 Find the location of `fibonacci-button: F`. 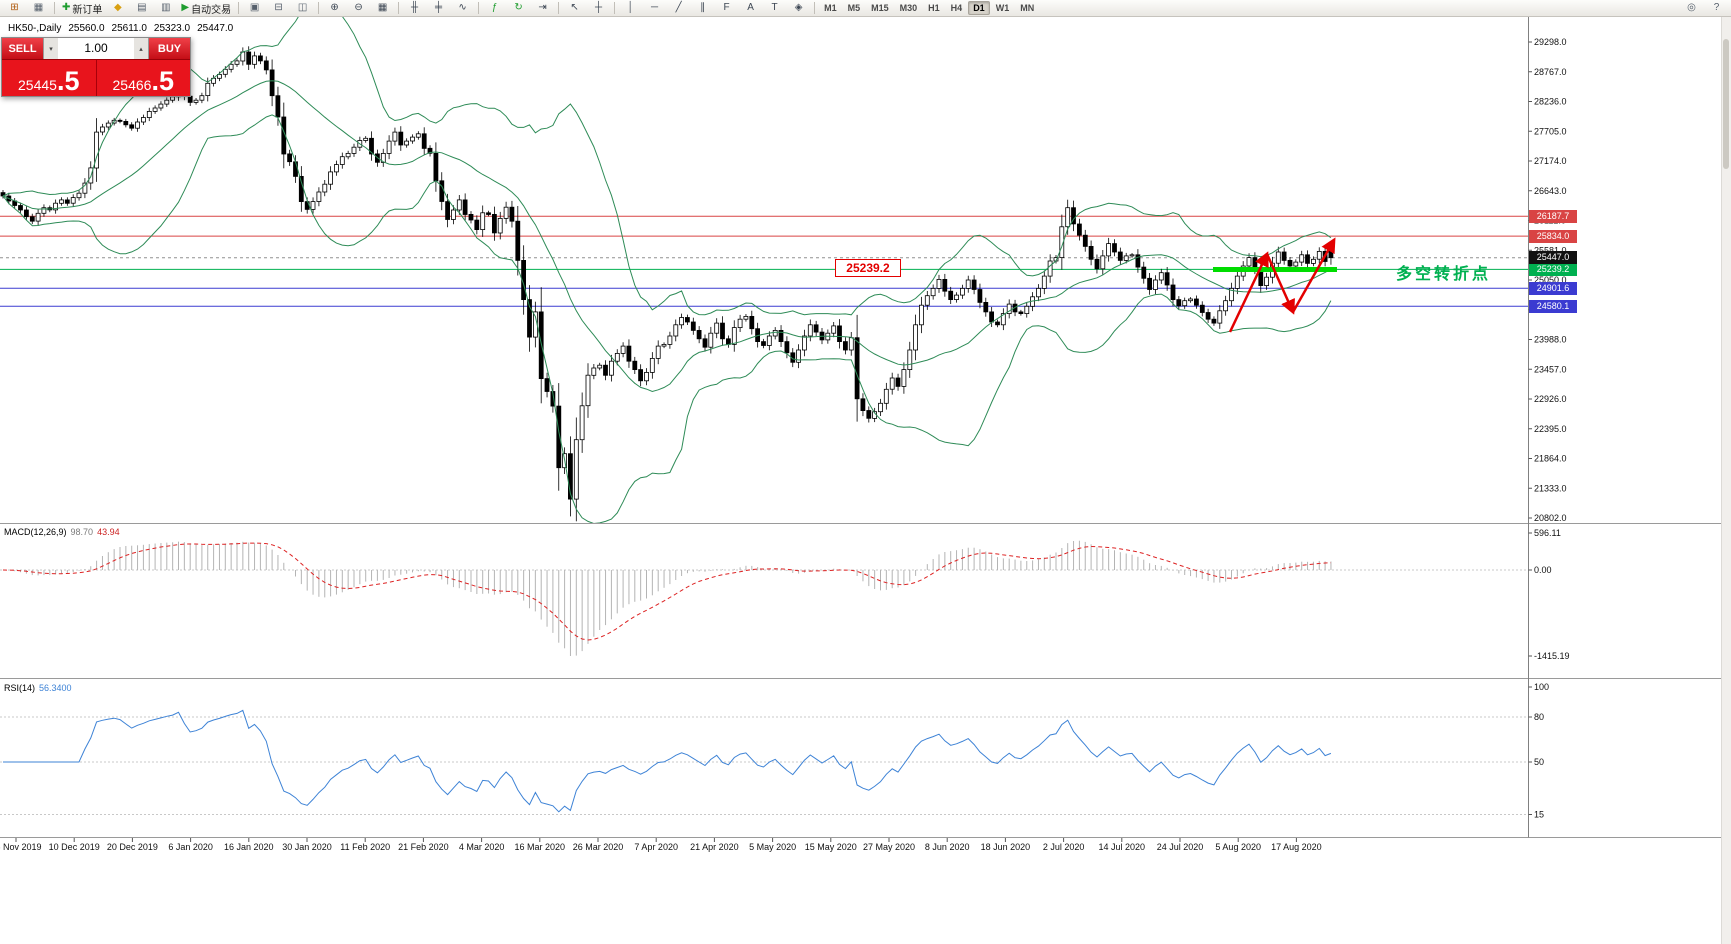

fibonacci-button: F is located at coordinates (726, 8).